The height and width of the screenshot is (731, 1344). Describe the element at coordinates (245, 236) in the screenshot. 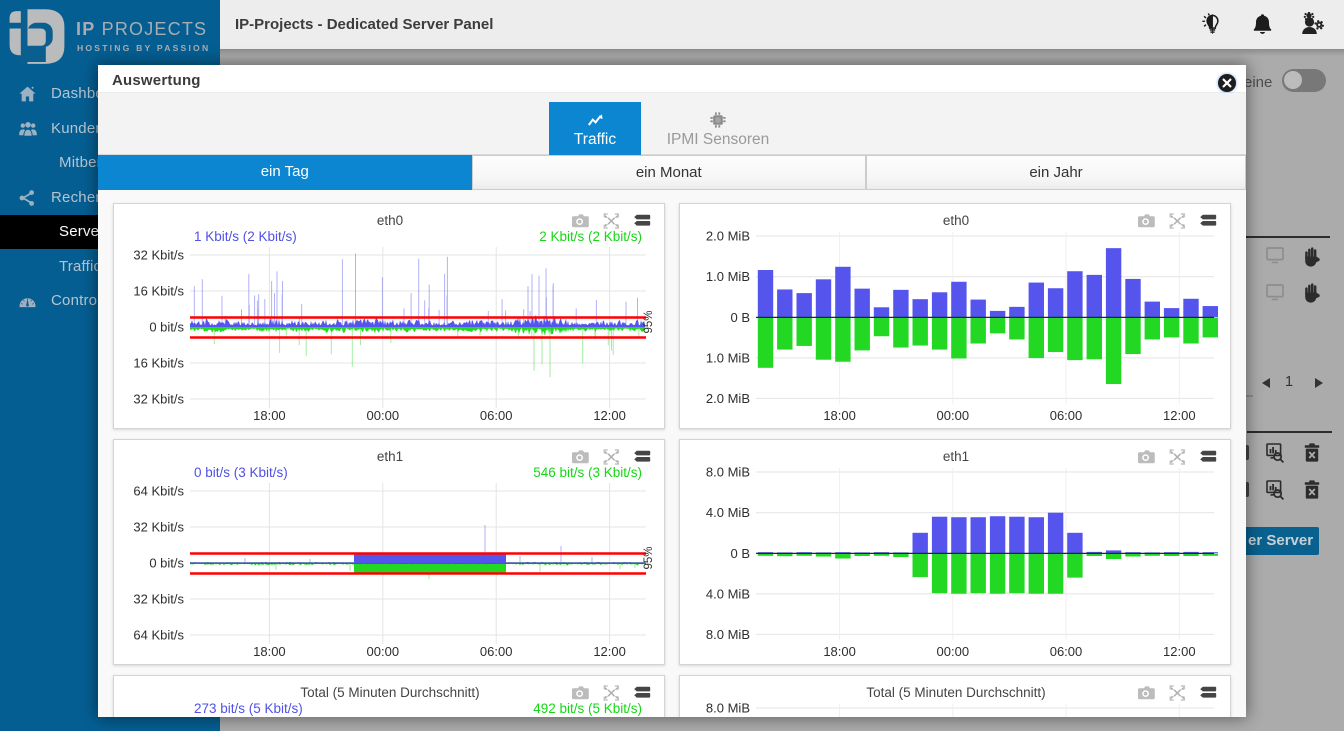

I see `svg-text: 1 Kbit/s (2 Kbit/s)` at that location.